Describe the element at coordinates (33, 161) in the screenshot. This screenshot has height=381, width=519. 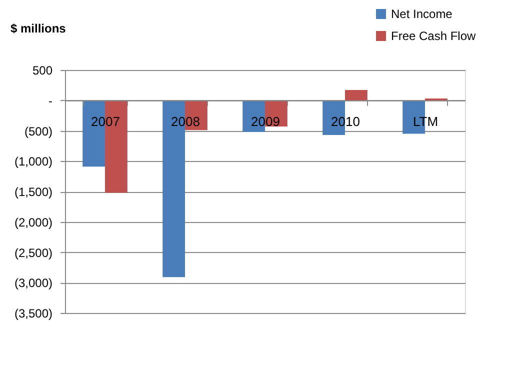
I see `y-tick-label: (1,000)` at that location.